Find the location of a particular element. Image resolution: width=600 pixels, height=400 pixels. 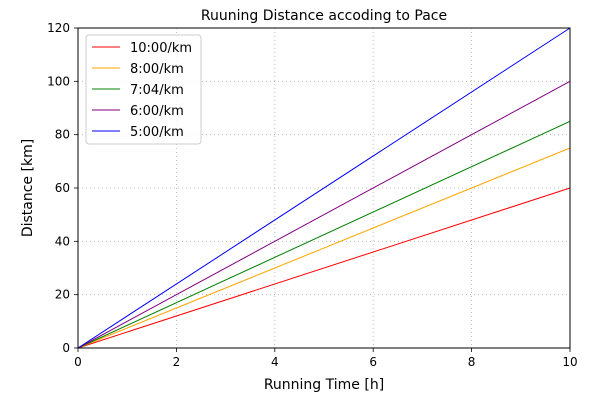

x-tick-label: 2 is located at coordinates (177, 362).